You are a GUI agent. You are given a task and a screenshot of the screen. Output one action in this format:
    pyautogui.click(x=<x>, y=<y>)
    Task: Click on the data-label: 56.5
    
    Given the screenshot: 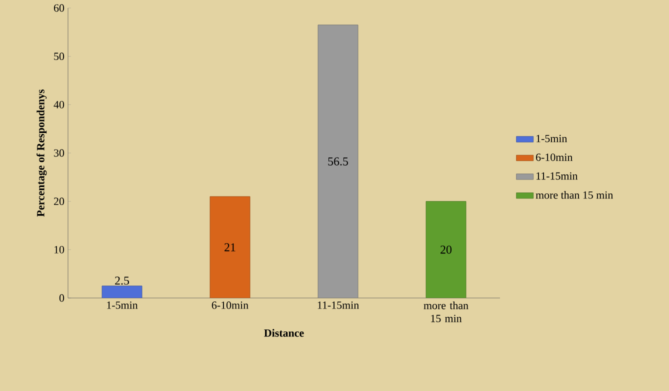 What is the action you would take?
    pyautogui.click(x=338, y=161)
    